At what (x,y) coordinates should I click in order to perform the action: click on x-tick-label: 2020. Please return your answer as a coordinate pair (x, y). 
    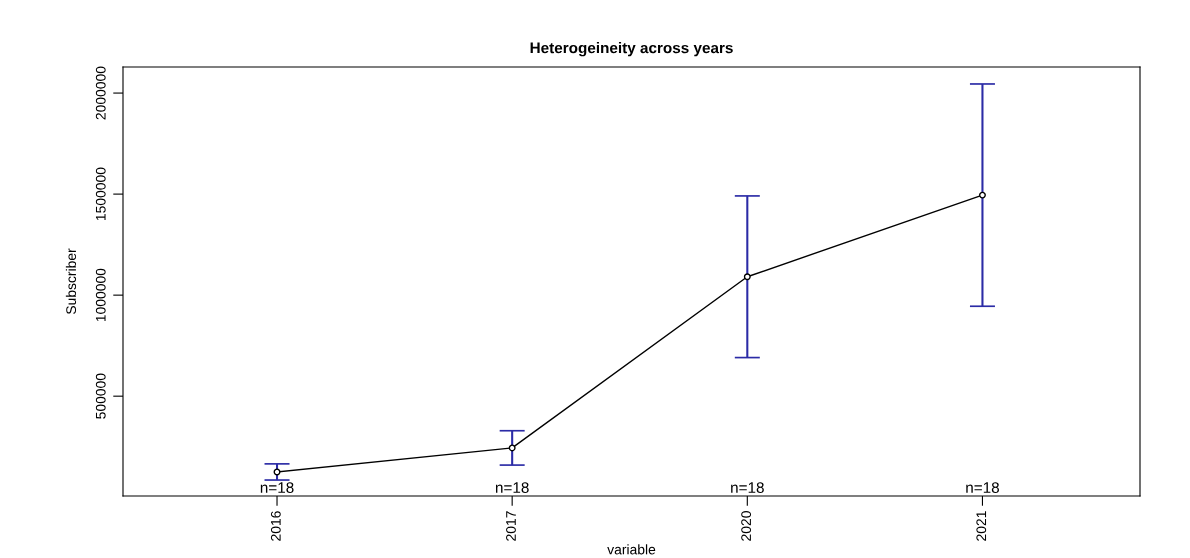
    Looking at the image, I should click on (746, 526).